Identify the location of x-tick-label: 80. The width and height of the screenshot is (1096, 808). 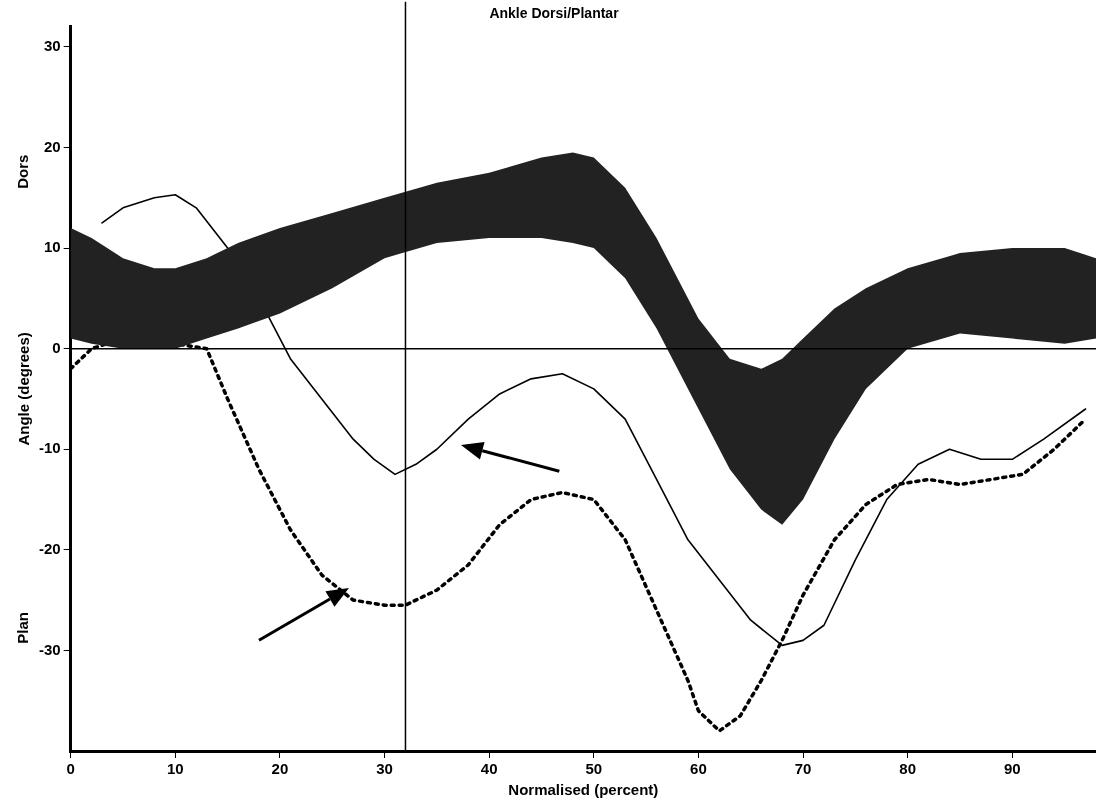
(908, 769).